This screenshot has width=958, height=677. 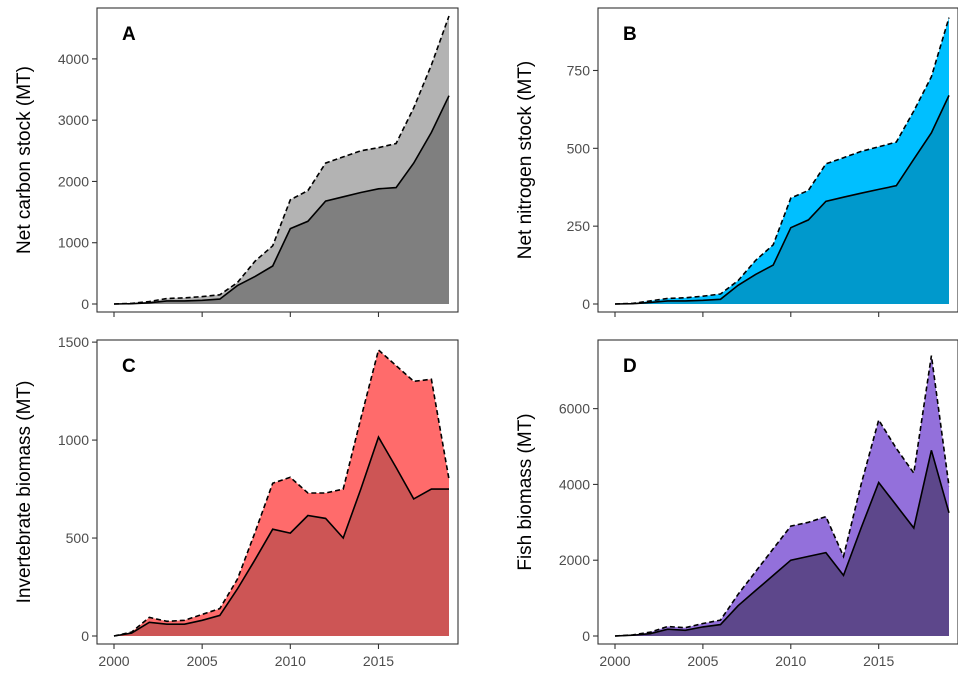 I want to click on panel-c-x-ticks: 2000 2005 2010 2015, so click(x=246, y=656).